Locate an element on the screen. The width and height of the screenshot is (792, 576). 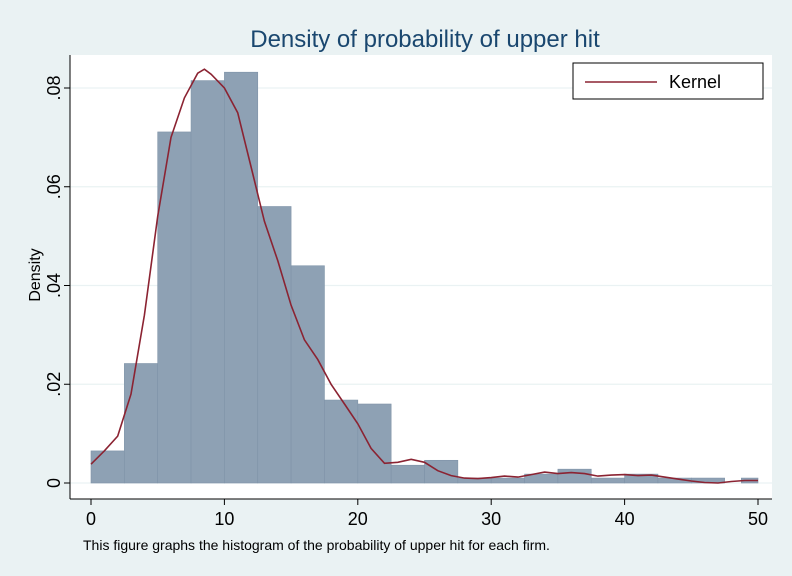
x-tick-label: 0 is located at coordinates (91, 519).